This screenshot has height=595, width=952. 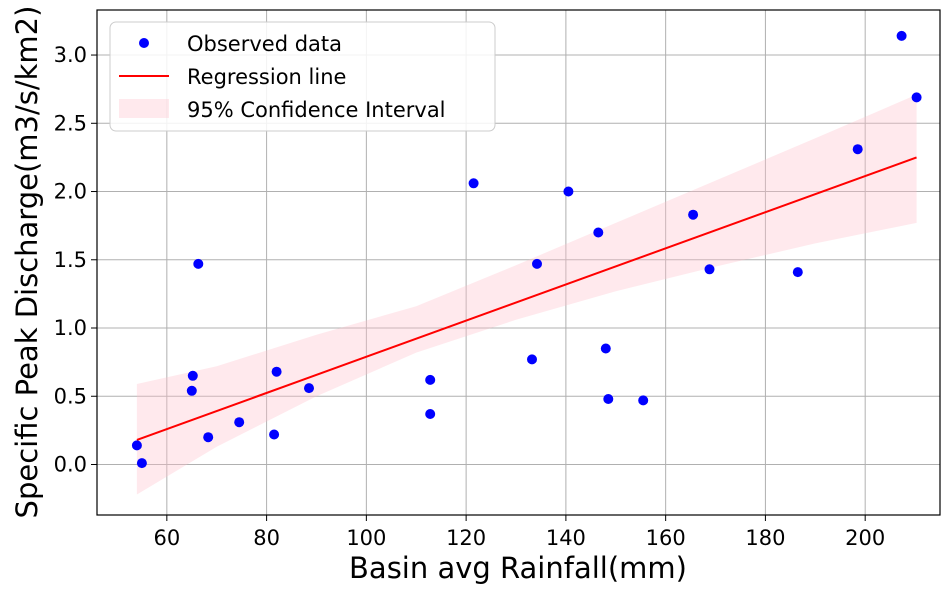 What do you see at coordinates (518, 568) in the screenshot?
I see `x-axis-label: Basin avg Rainfall(mm)` at bounding box center [518, 568].